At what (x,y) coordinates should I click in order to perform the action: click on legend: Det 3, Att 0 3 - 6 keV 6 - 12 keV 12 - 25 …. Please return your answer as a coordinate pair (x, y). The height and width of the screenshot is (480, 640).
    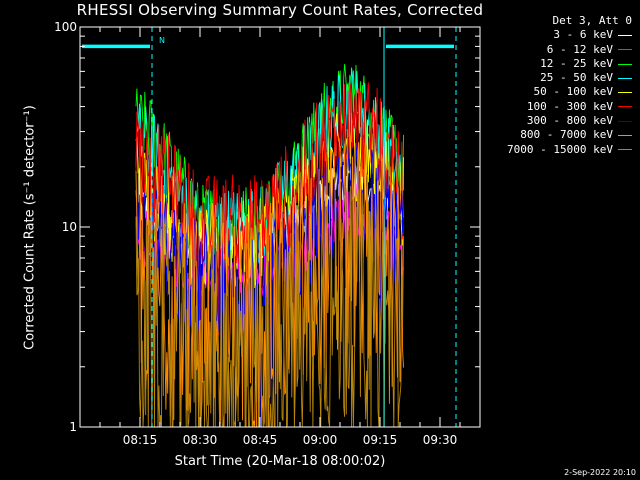
    Looking at the image, I should click on (552, 85).